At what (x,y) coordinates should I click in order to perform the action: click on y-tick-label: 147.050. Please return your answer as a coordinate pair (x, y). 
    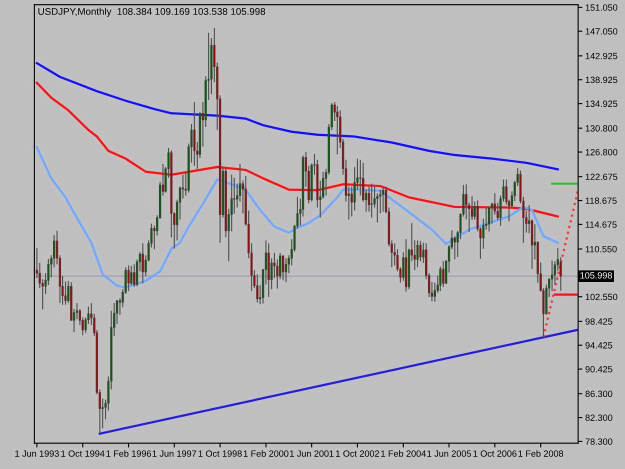
    Looking at the image, I should click on (602, 31).